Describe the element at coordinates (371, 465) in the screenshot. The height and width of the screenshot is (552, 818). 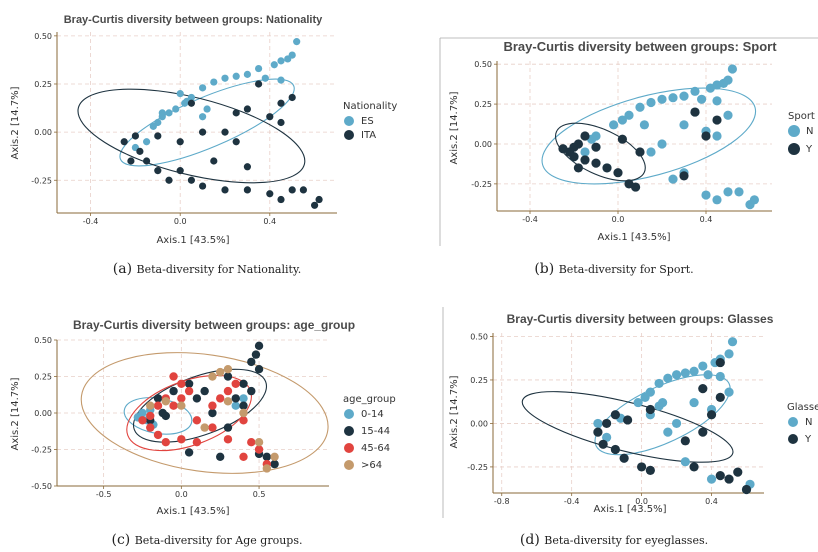
I see `legend-label: >64` at that location.